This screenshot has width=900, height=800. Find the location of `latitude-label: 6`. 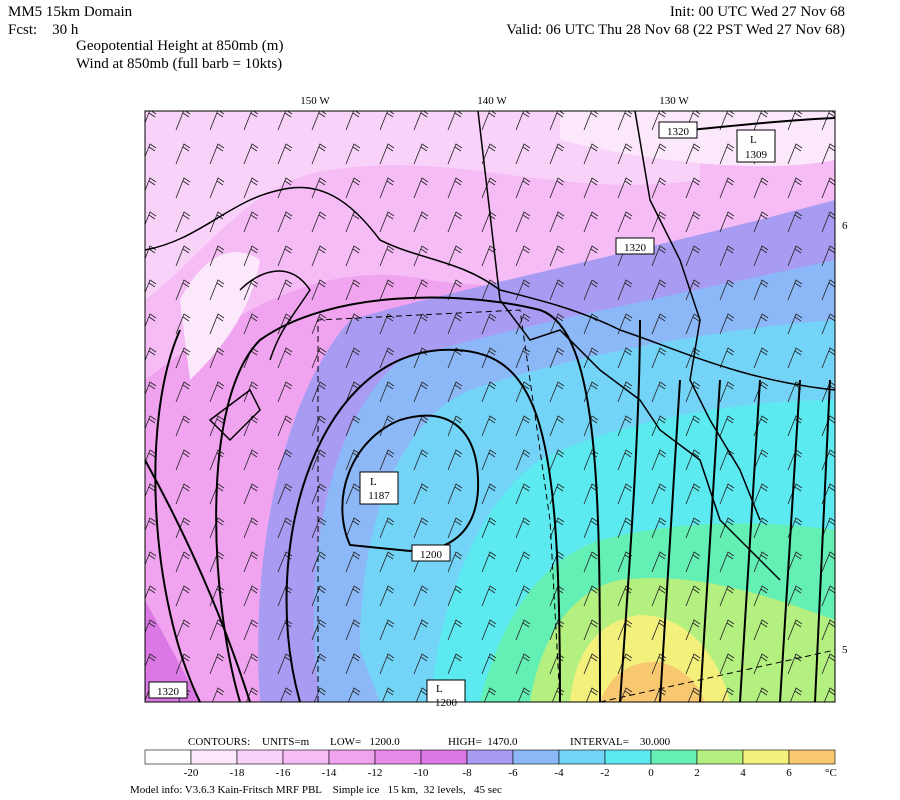

latitude-label: 6 is located at coordinates (845, 226).